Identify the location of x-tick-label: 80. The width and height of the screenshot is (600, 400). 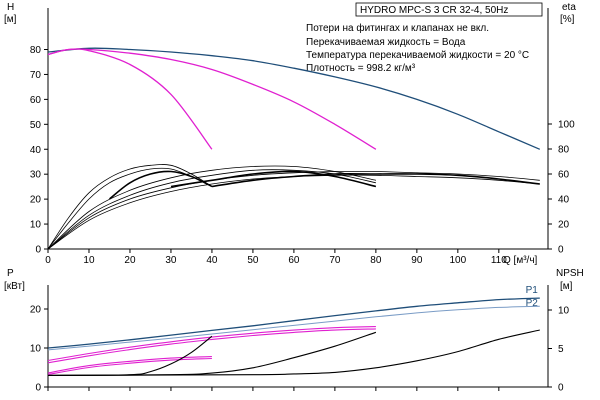
(376, 260).